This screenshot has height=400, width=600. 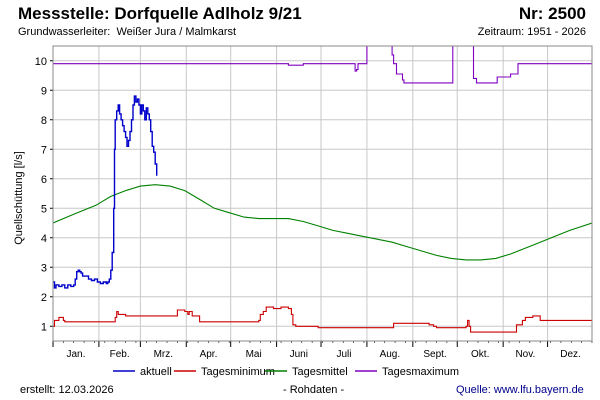 I want to click on month-label: Mai, so click(x=254, y=354).